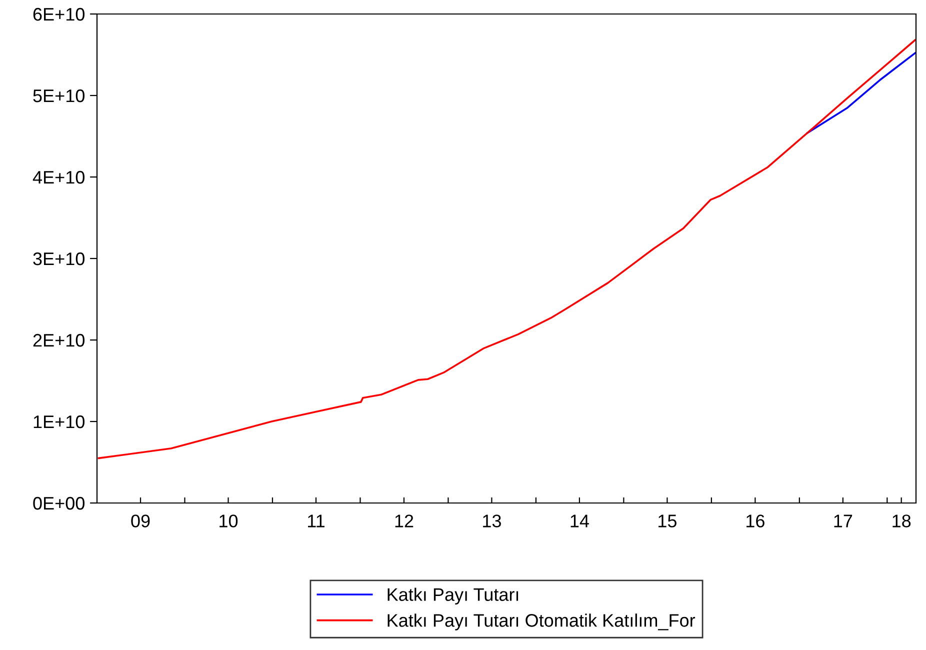 The height and width of the screenshot is (650, 926). What do you see at coordinates (755, 521) in the screenshot?
I see `x-tick-label: 16` at bounding box center [755, 521].